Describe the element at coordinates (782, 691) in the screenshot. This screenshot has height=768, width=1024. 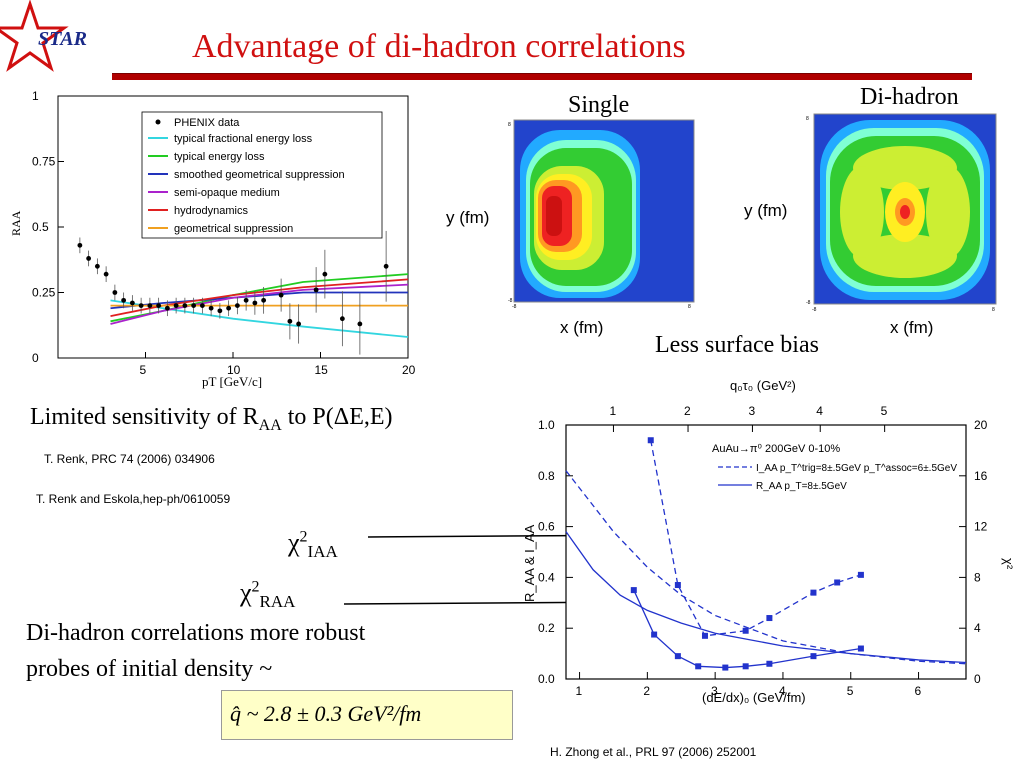
I see `rc-xtick-label: 4` at that location.